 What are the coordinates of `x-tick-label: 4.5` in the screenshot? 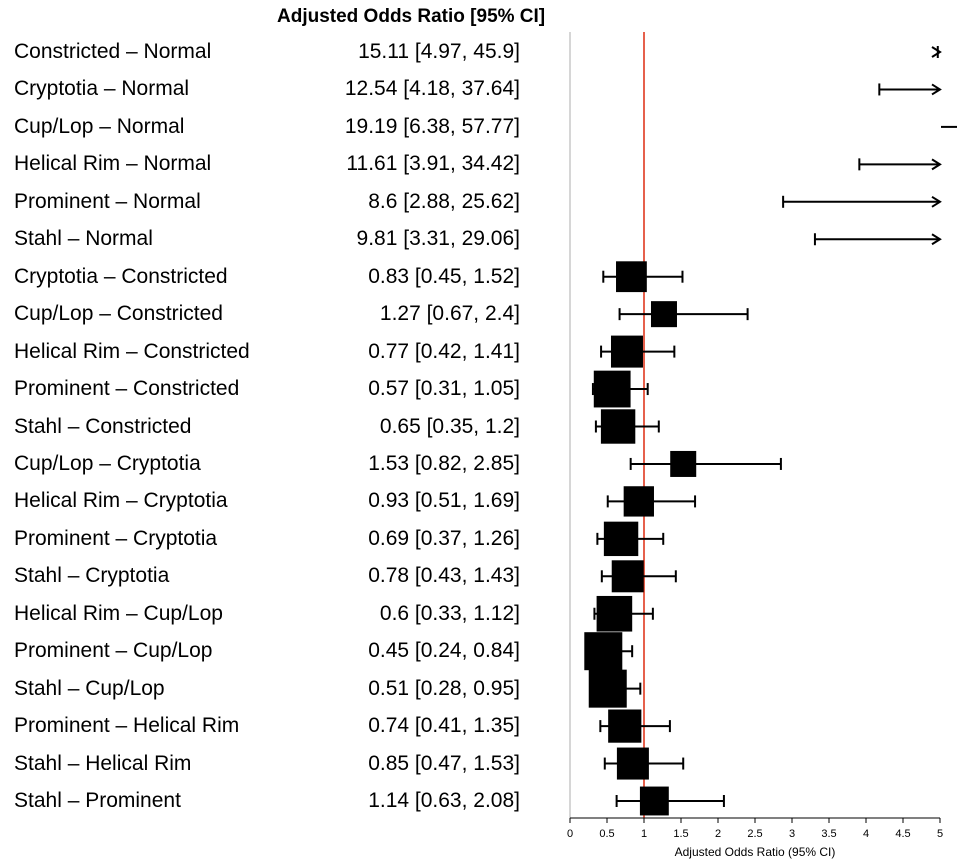 It's located at (902, 834).